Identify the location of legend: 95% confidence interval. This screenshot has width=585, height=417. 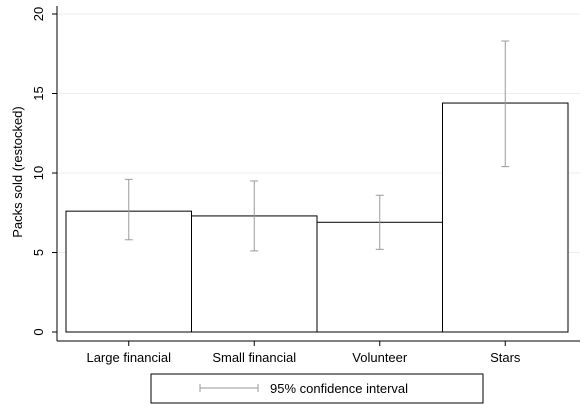
(317, 388).